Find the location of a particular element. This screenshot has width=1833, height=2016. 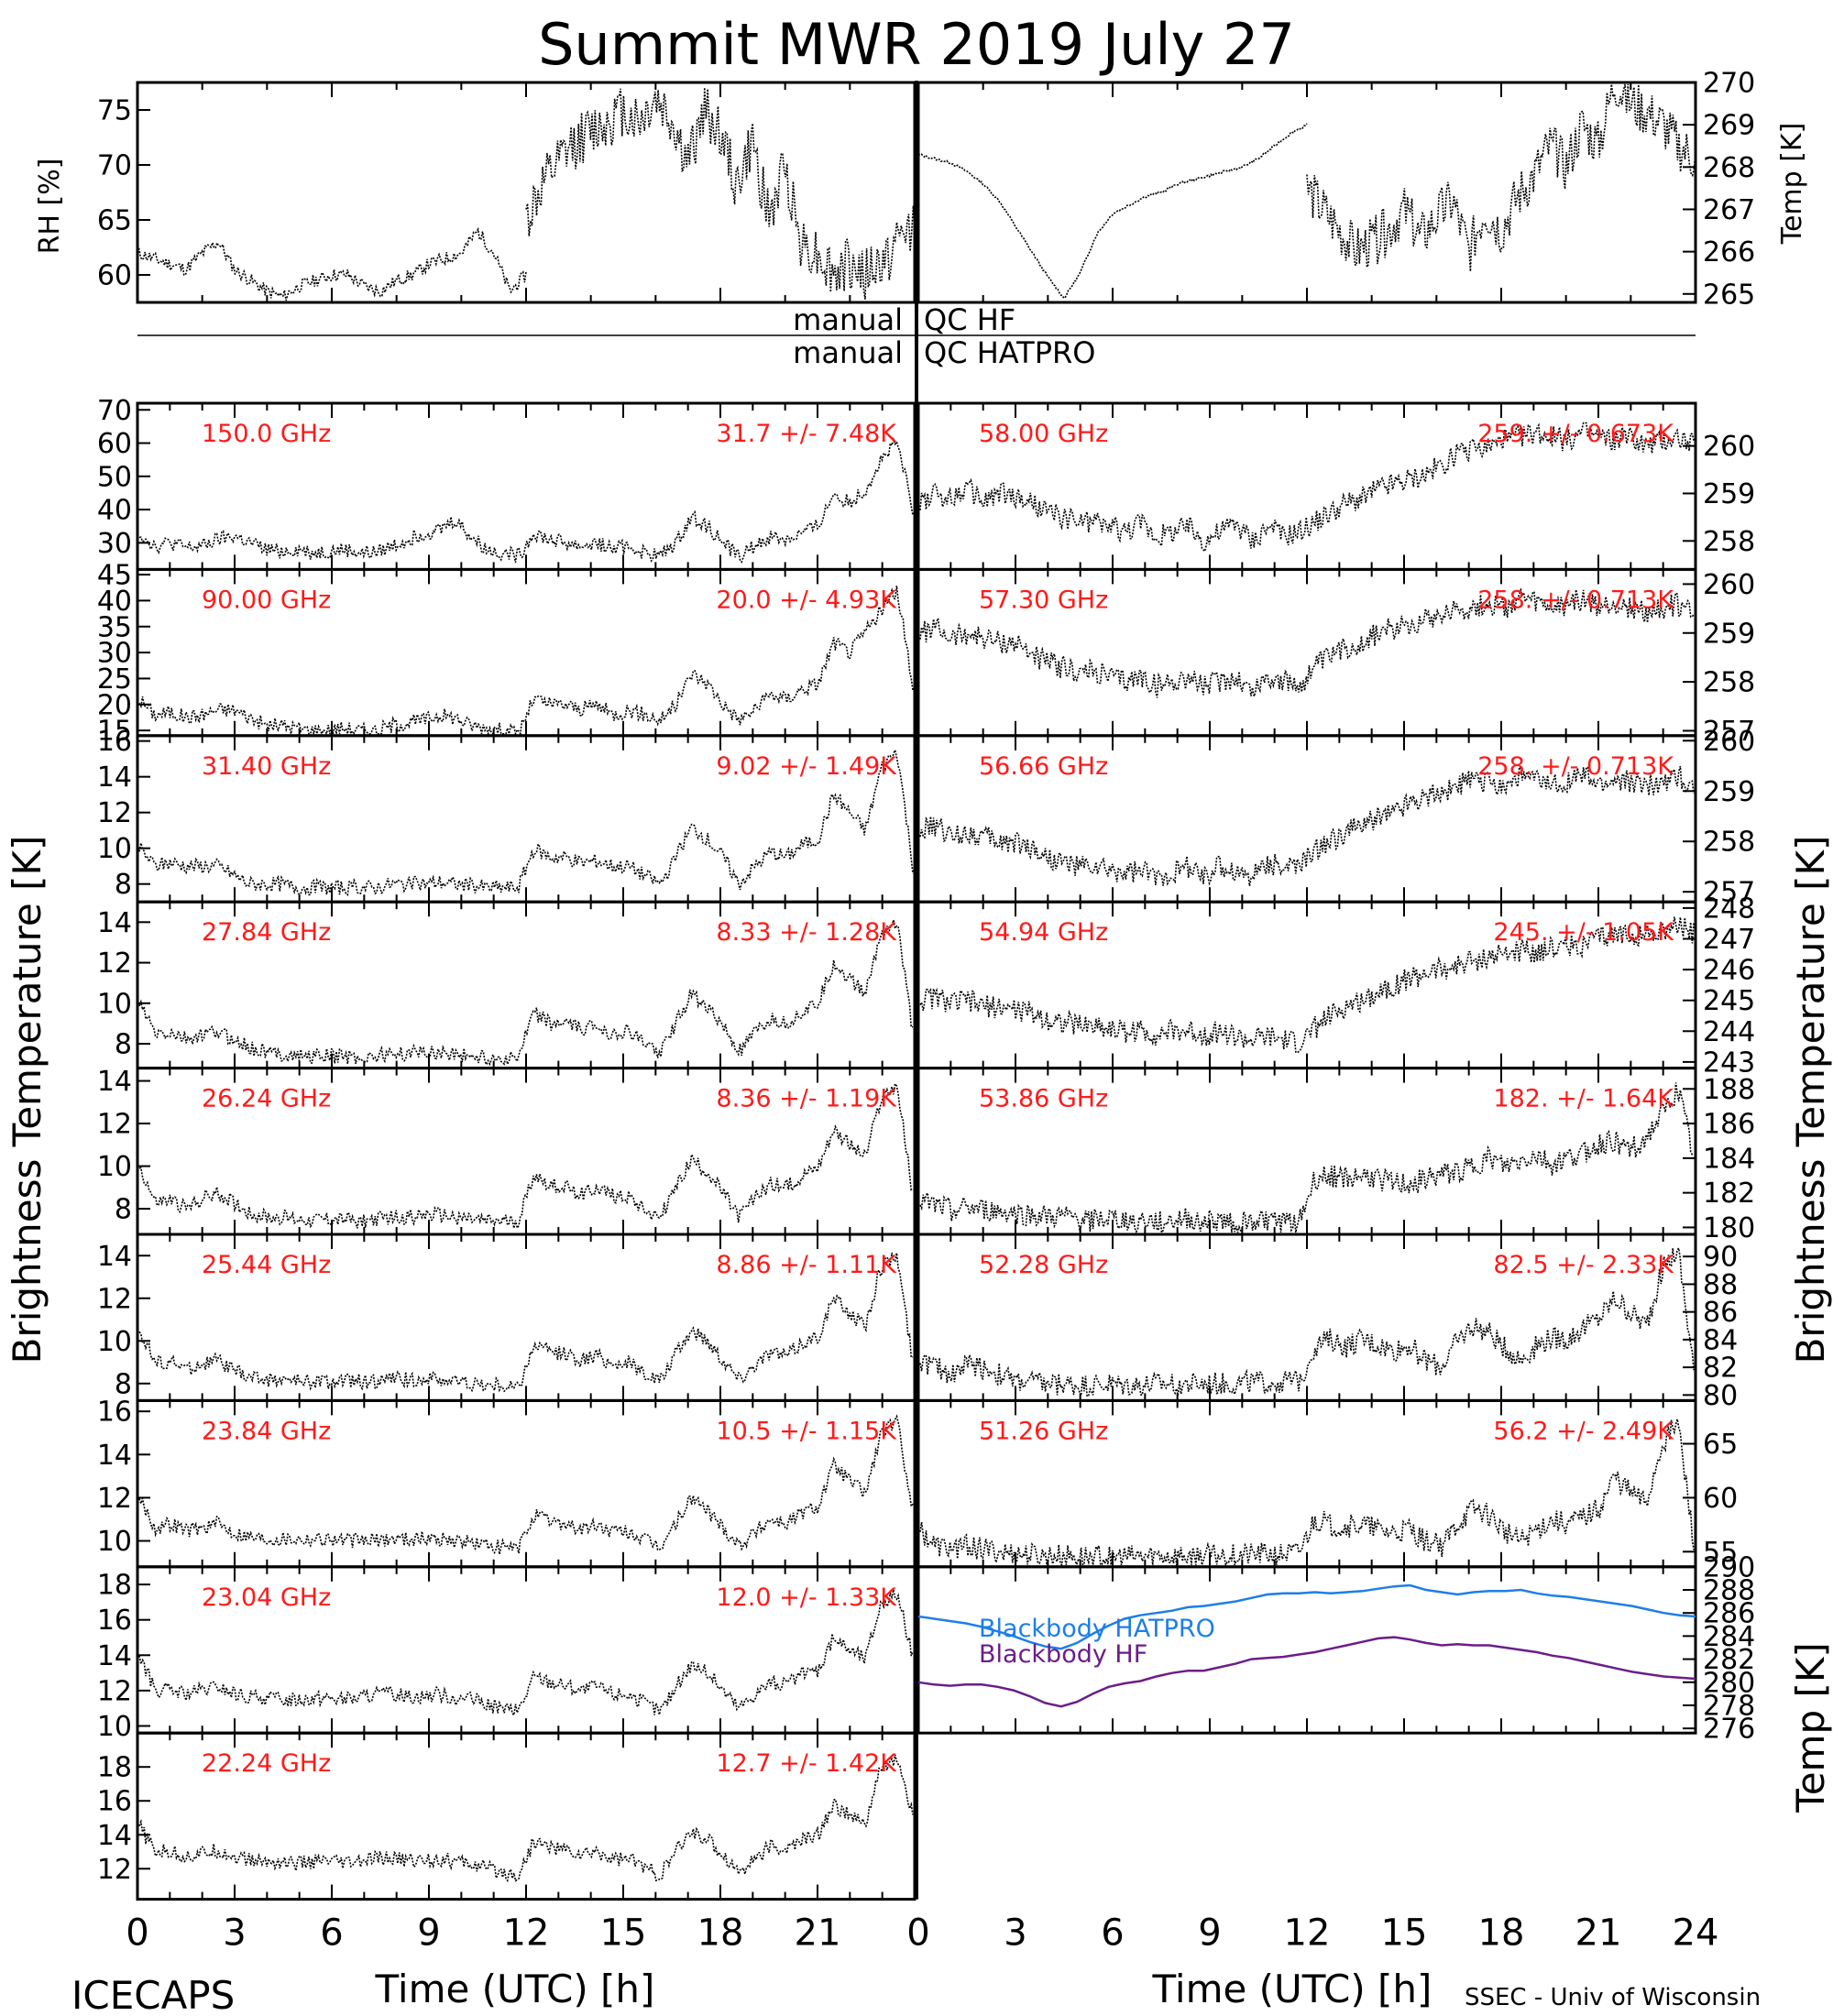

ylabel-brightness-right: Brightness Temperature [K] is located at coordinates (1810, 1100).